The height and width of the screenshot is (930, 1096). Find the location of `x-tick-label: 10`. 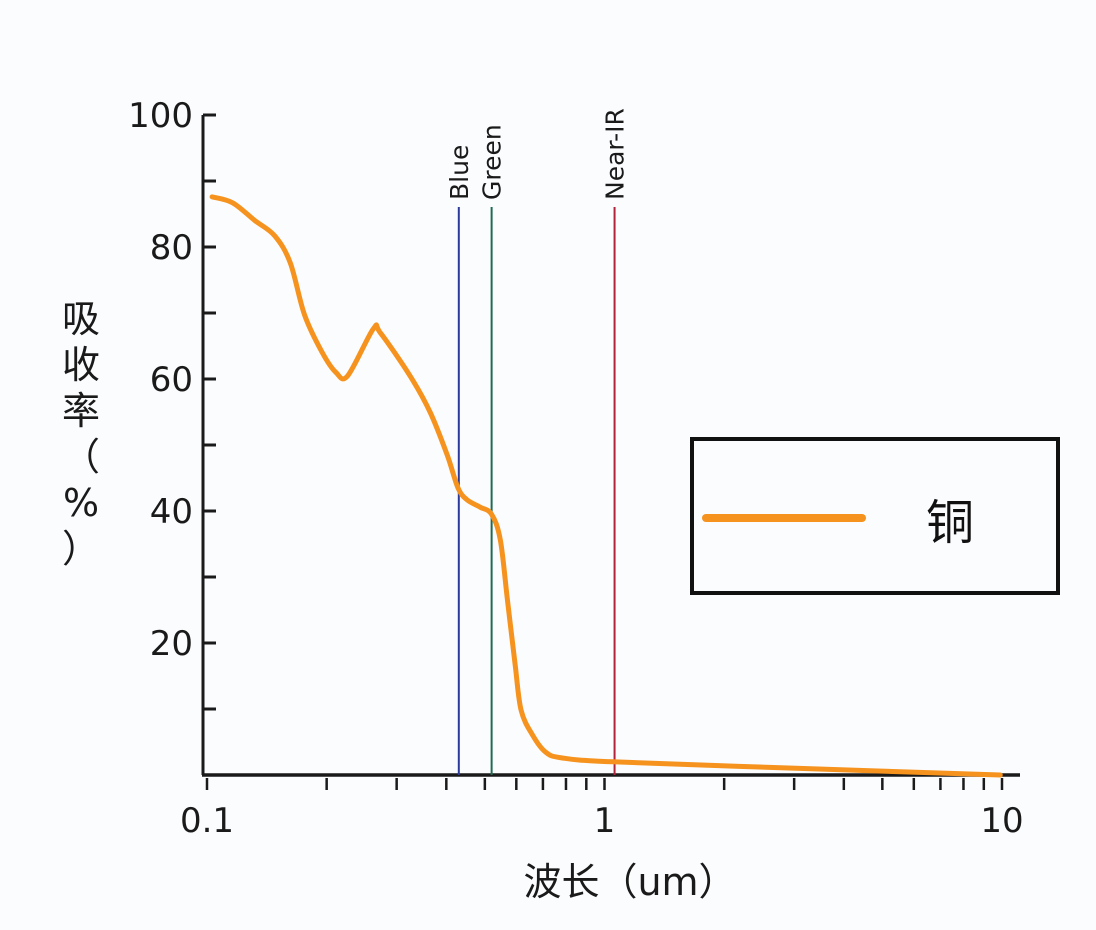

x-tick-label: 10 is located at coordinates (1001, 821).